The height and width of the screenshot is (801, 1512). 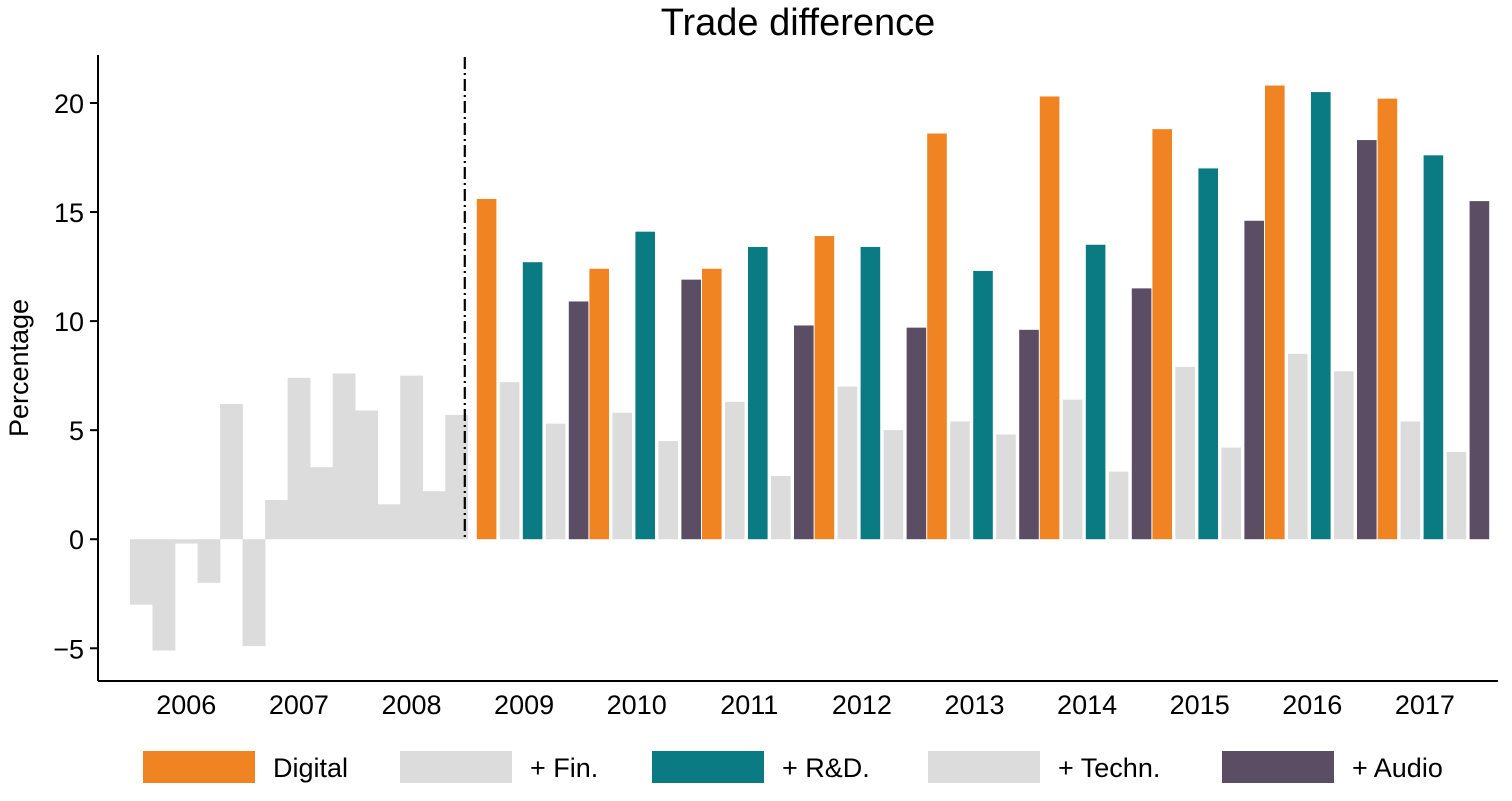 I want to click on category-group-2015, so click(x=1208, y=334).